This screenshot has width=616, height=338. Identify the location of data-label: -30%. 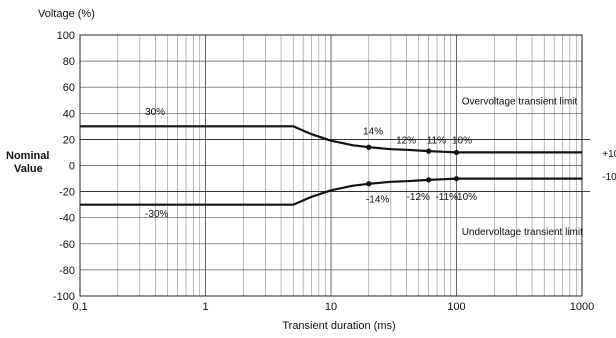
(156, 214).